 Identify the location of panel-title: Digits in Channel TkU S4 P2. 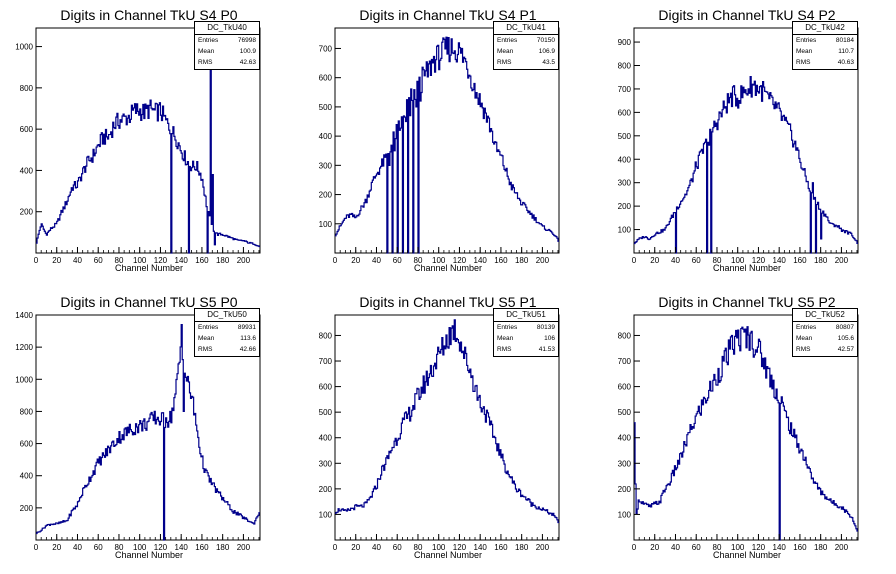
(747, 15).